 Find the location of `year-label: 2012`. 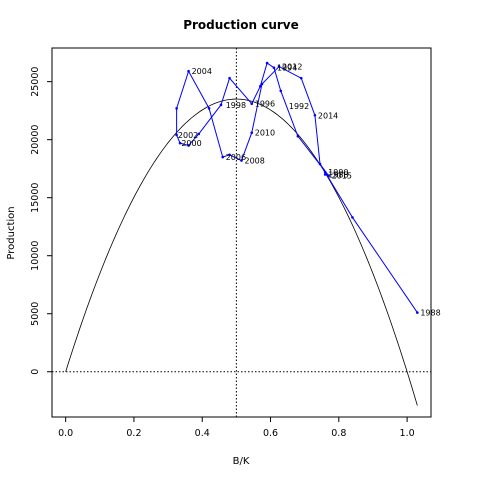

year-label: 2012 is located at coordinates (292, 67).